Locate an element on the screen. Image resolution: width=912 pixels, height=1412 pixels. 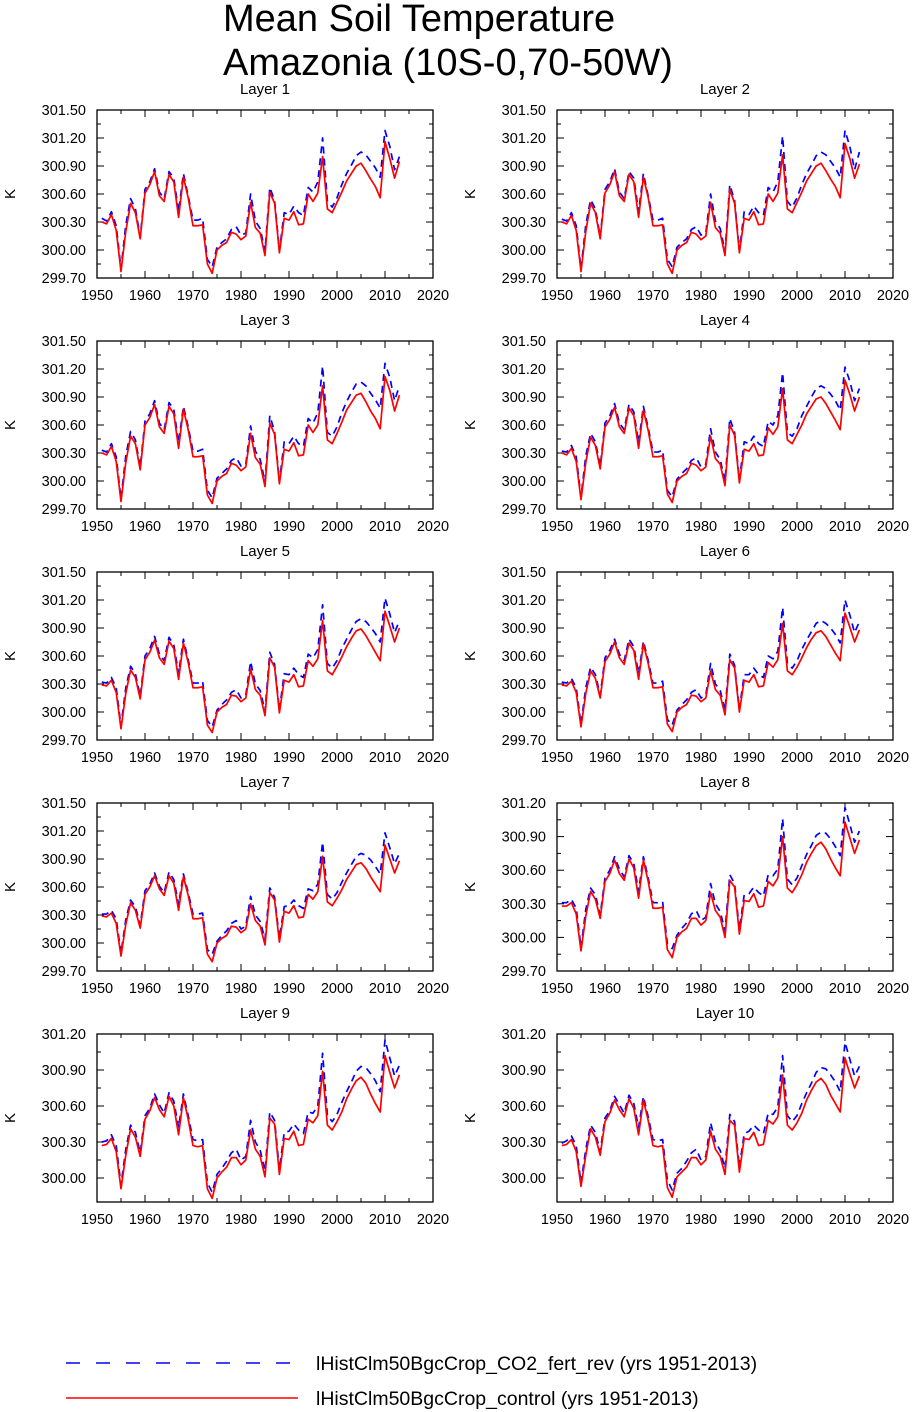
panel-title: Layer 7 is located at coordinates (265, 782).